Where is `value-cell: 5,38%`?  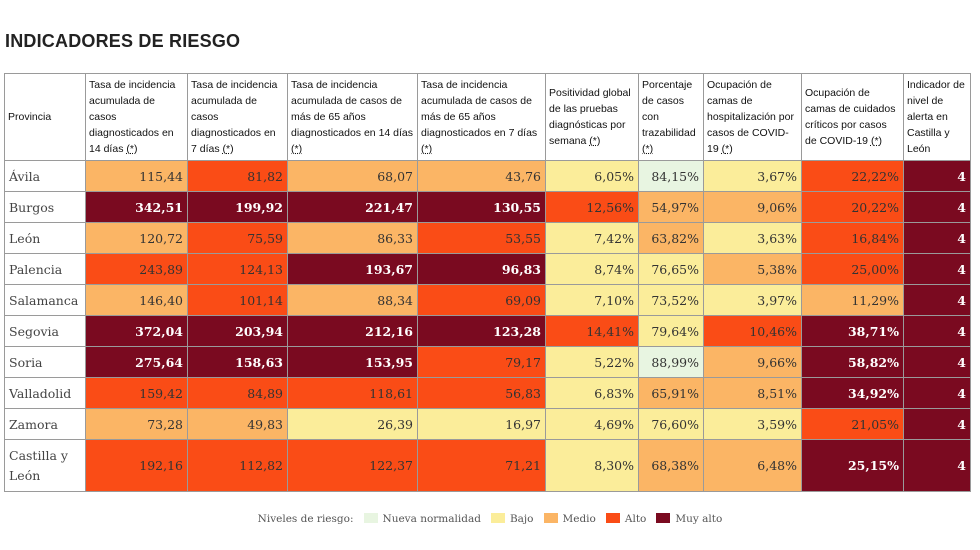
value-cell: 5,38% is located at coordinates (752, 269).